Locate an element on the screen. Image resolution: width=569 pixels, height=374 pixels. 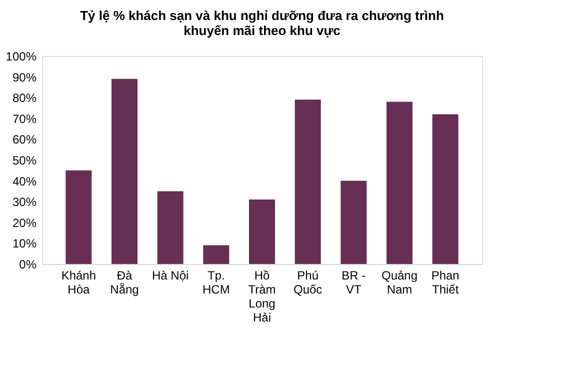
y-tick-label: 40% is located at coordinates (24, 181).